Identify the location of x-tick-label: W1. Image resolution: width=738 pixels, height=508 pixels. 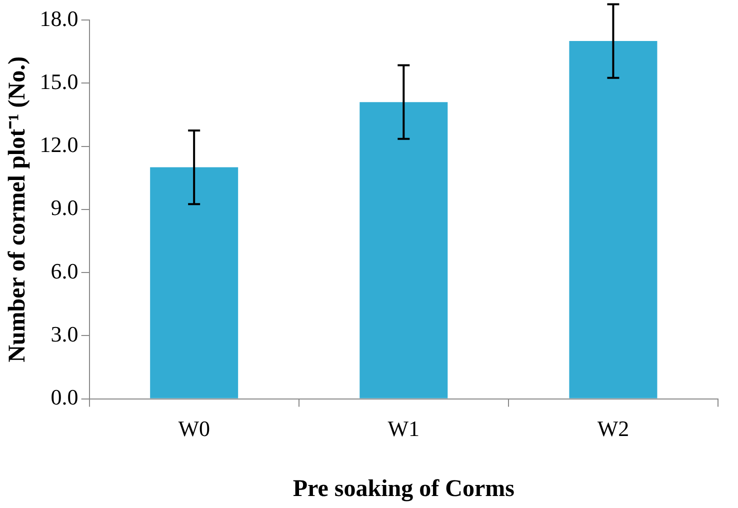
(404, 428).